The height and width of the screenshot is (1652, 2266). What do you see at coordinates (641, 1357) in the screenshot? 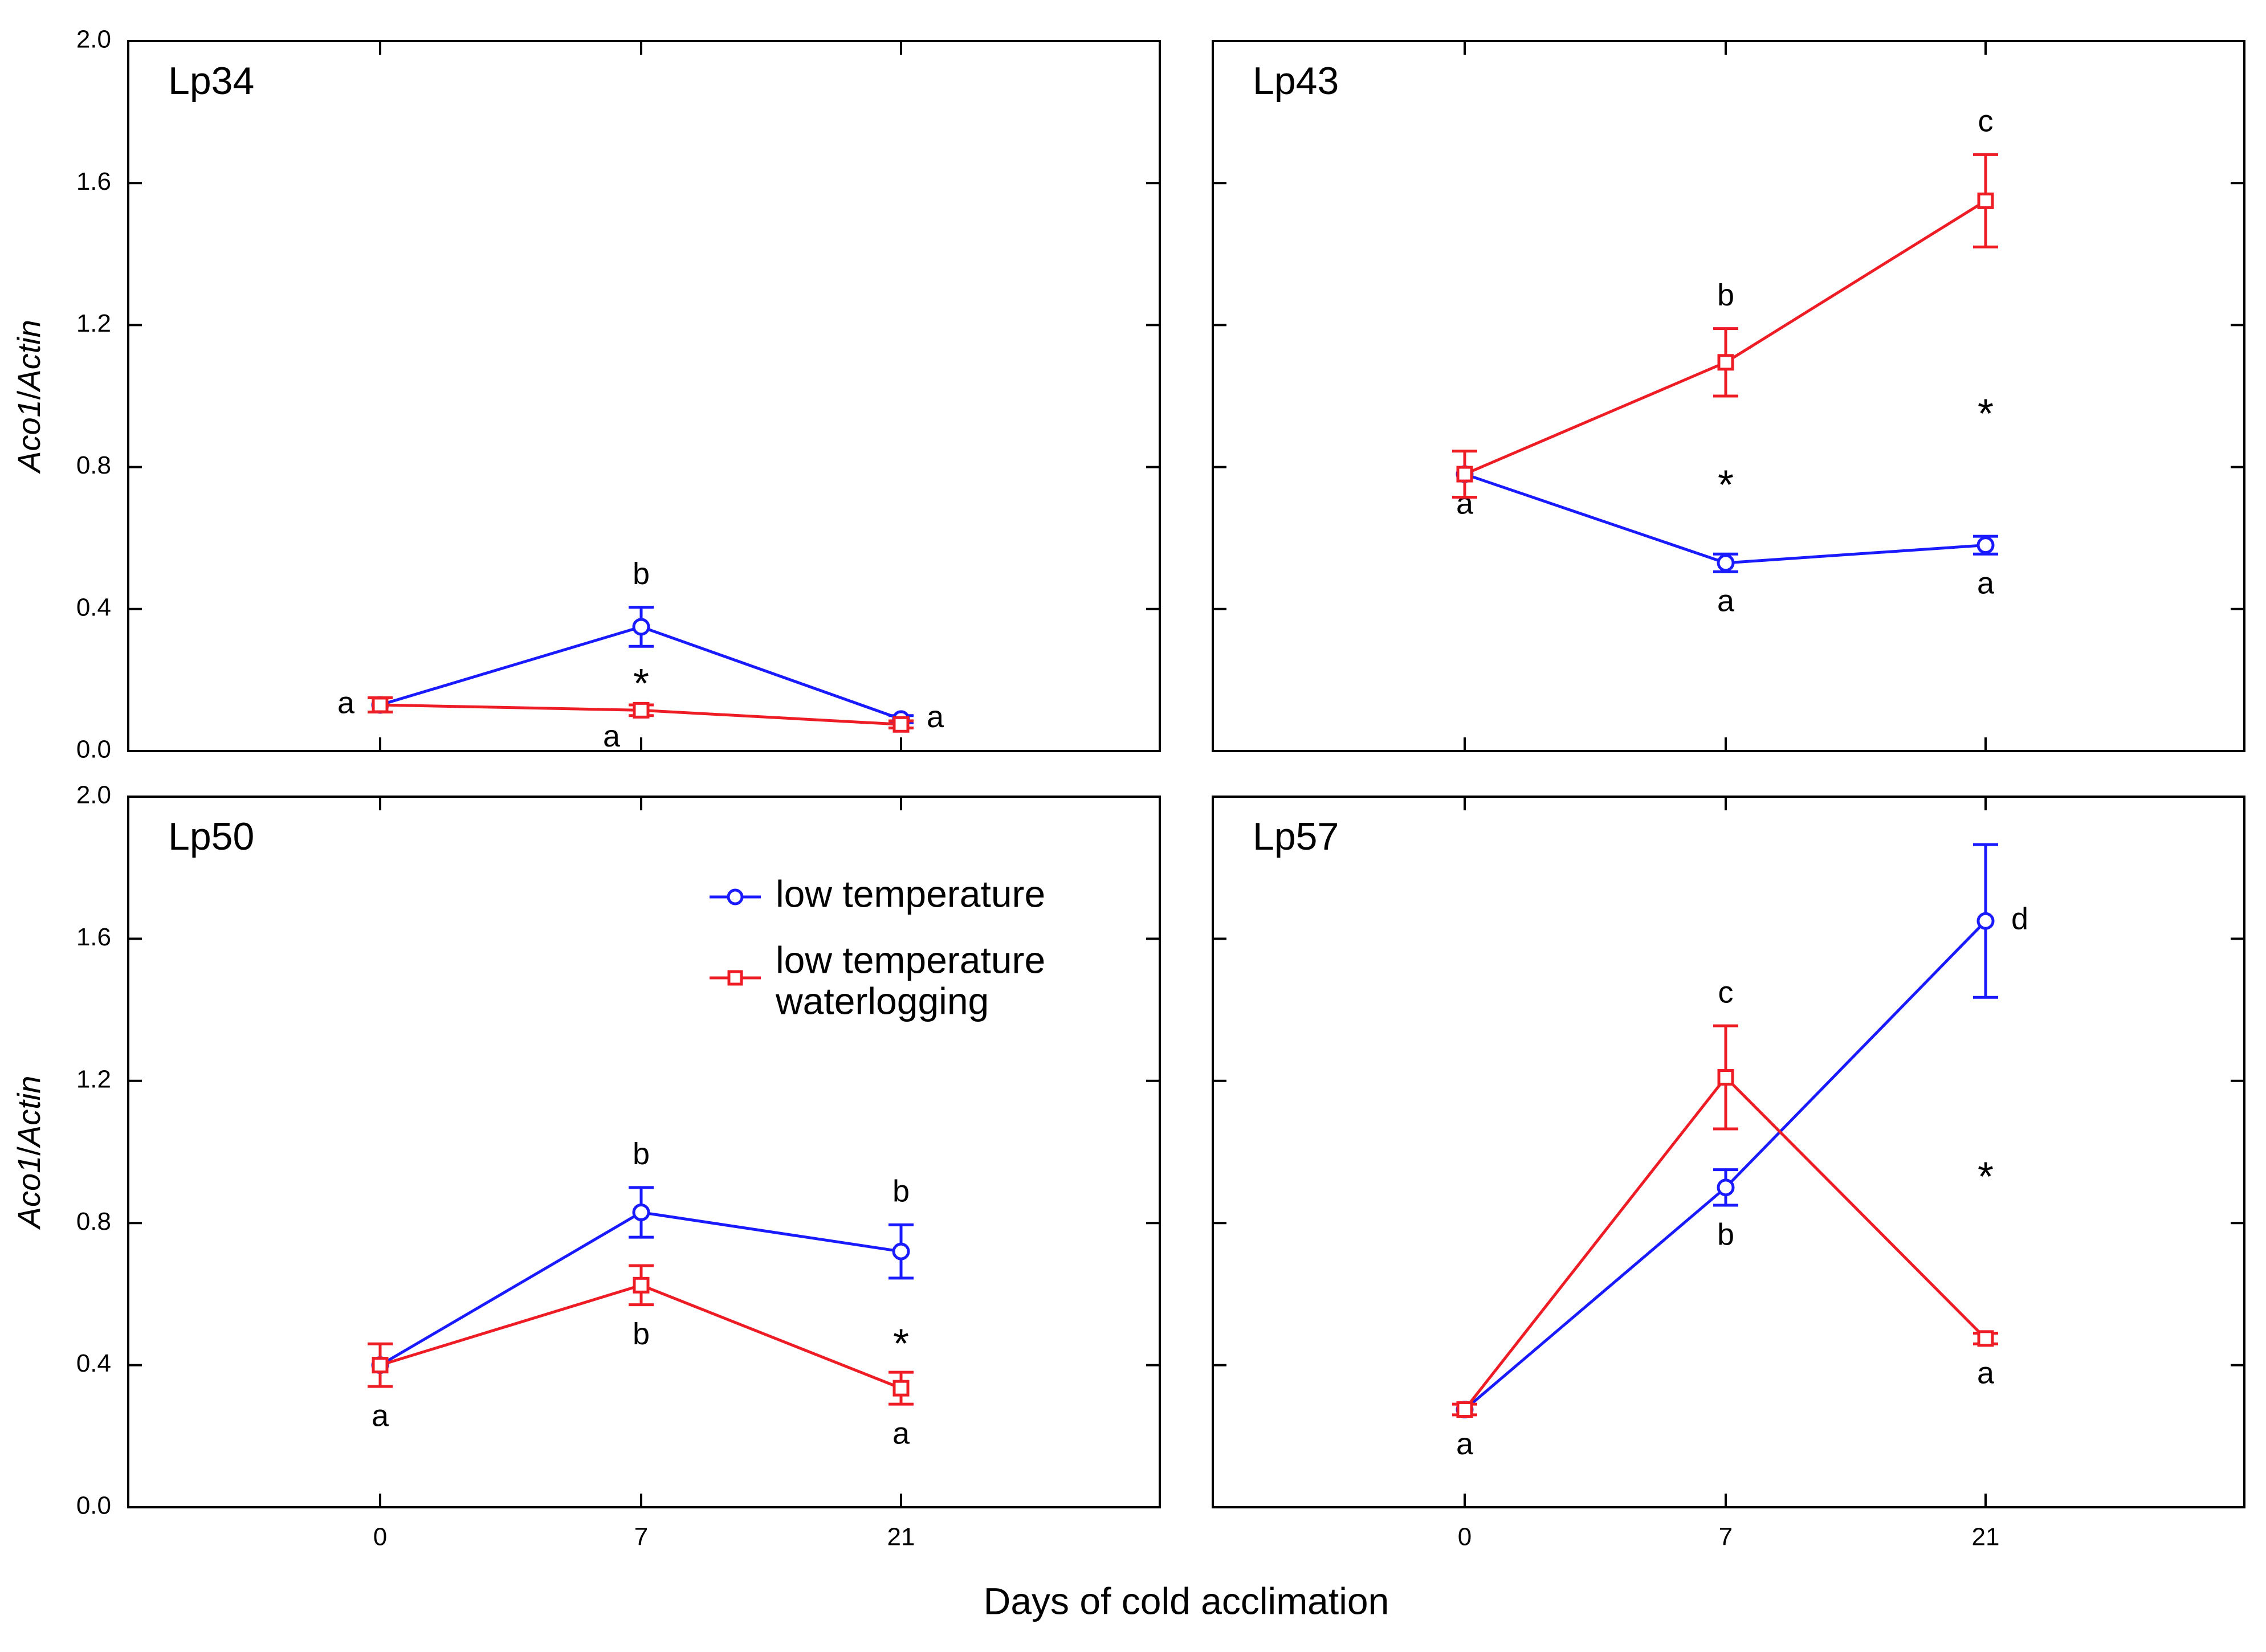
I see `series-low-temperature-waterlogging: a b a` at bounding box center [641, 1357].